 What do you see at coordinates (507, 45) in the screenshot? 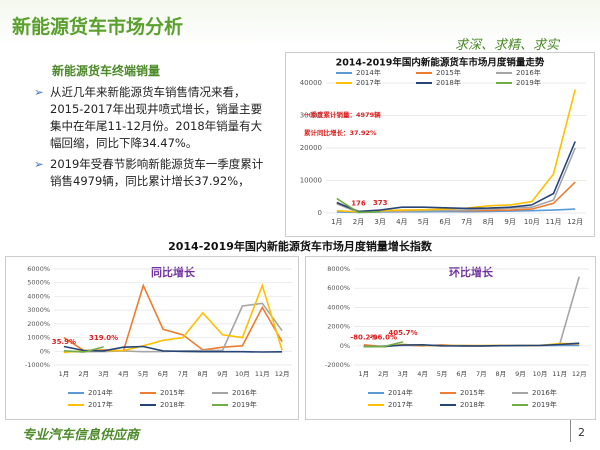
I see `slogan: 求深、求精、求实` at bounding box center [507, 45].